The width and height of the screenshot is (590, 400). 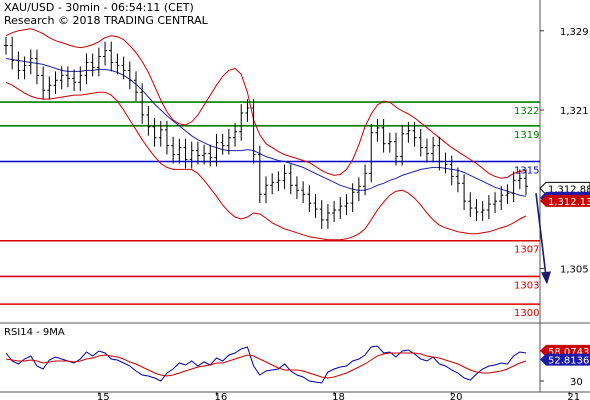 I want to click on rsi-badge-ma: 52.8136, so click(x=565, y=360).